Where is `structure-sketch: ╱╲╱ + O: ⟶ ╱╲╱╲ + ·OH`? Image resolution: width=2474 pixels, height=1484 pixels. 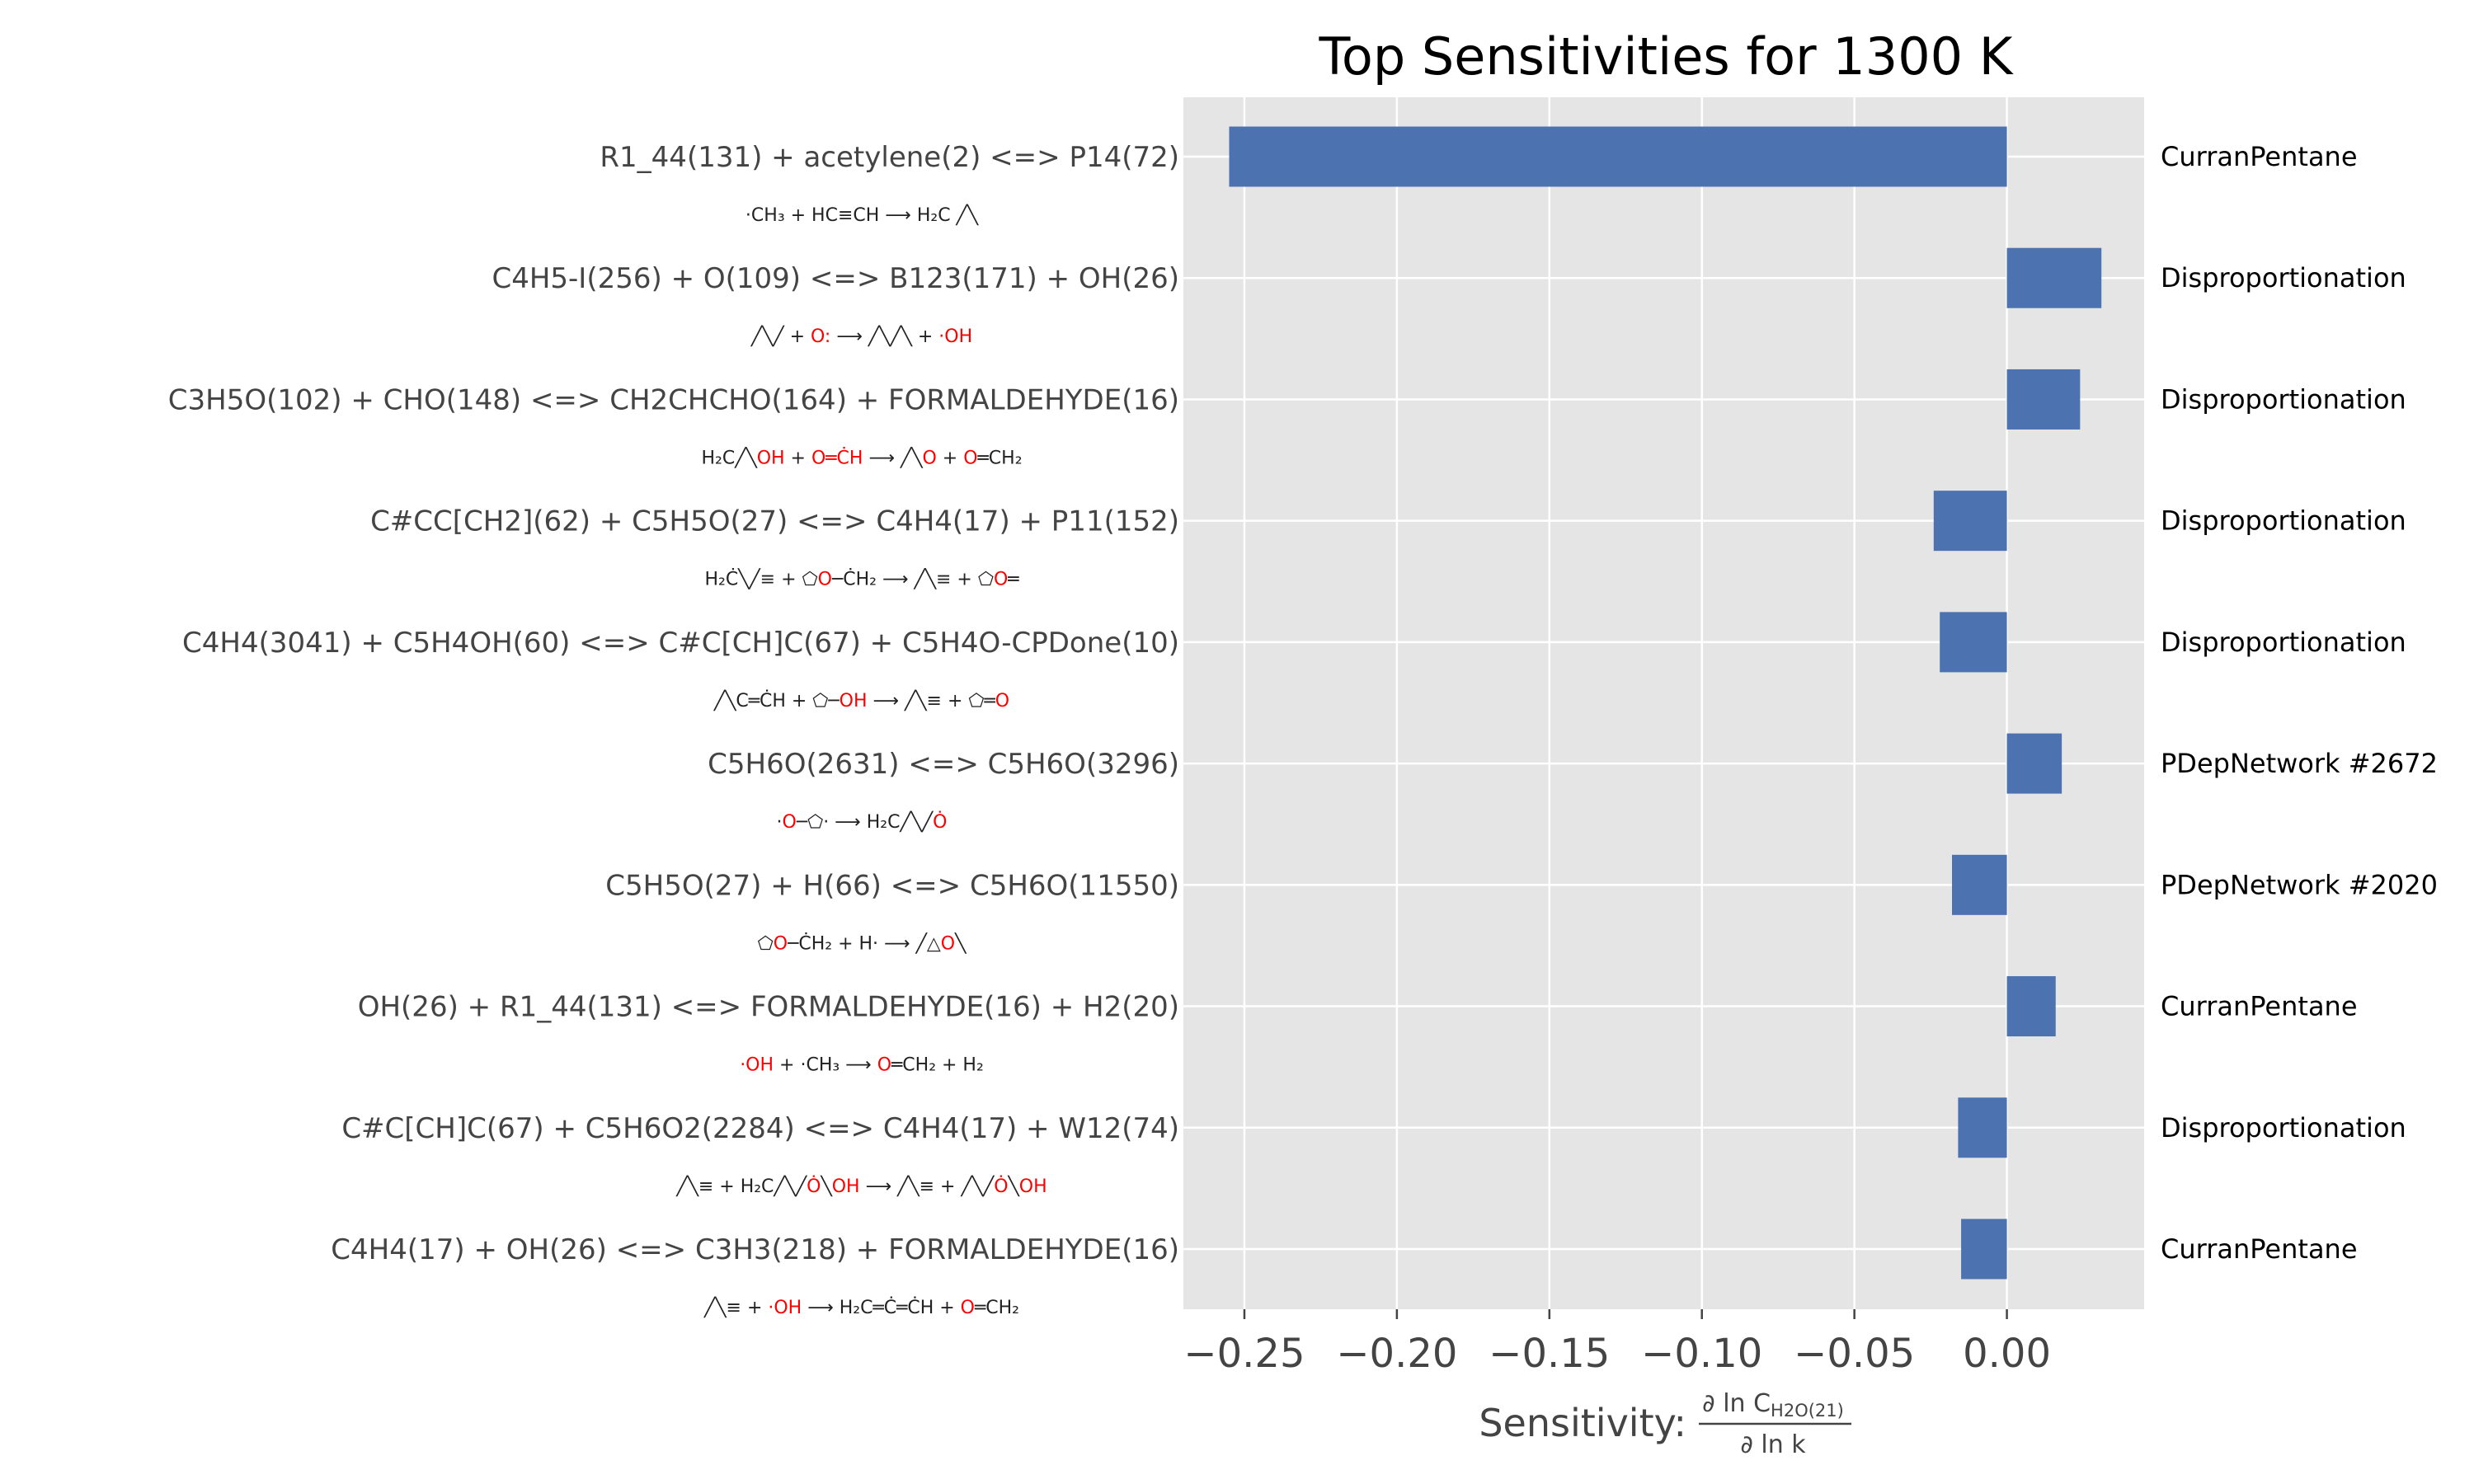
structure-sketch: ╱╲╱ + O: ⟶ ╱╲╱╲ + ·OH is located at coordinates (861, 336).